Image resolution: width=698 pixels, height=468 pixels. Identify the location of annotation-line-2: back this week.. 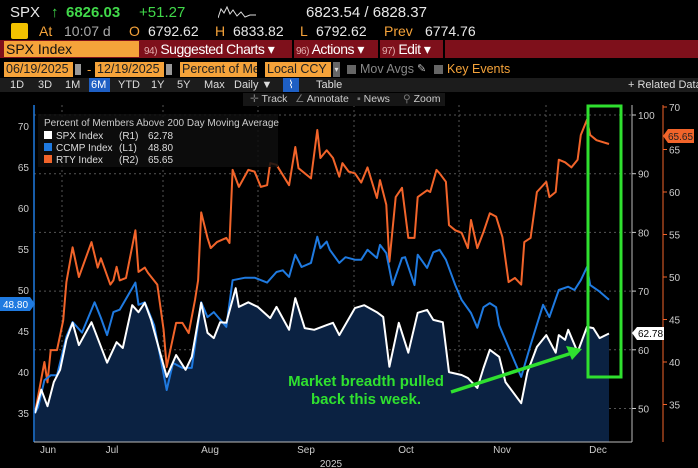
(366, 399).